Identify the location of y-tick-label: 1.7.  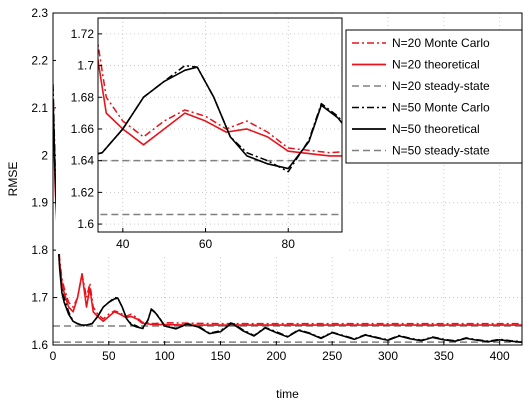
(39, 298).